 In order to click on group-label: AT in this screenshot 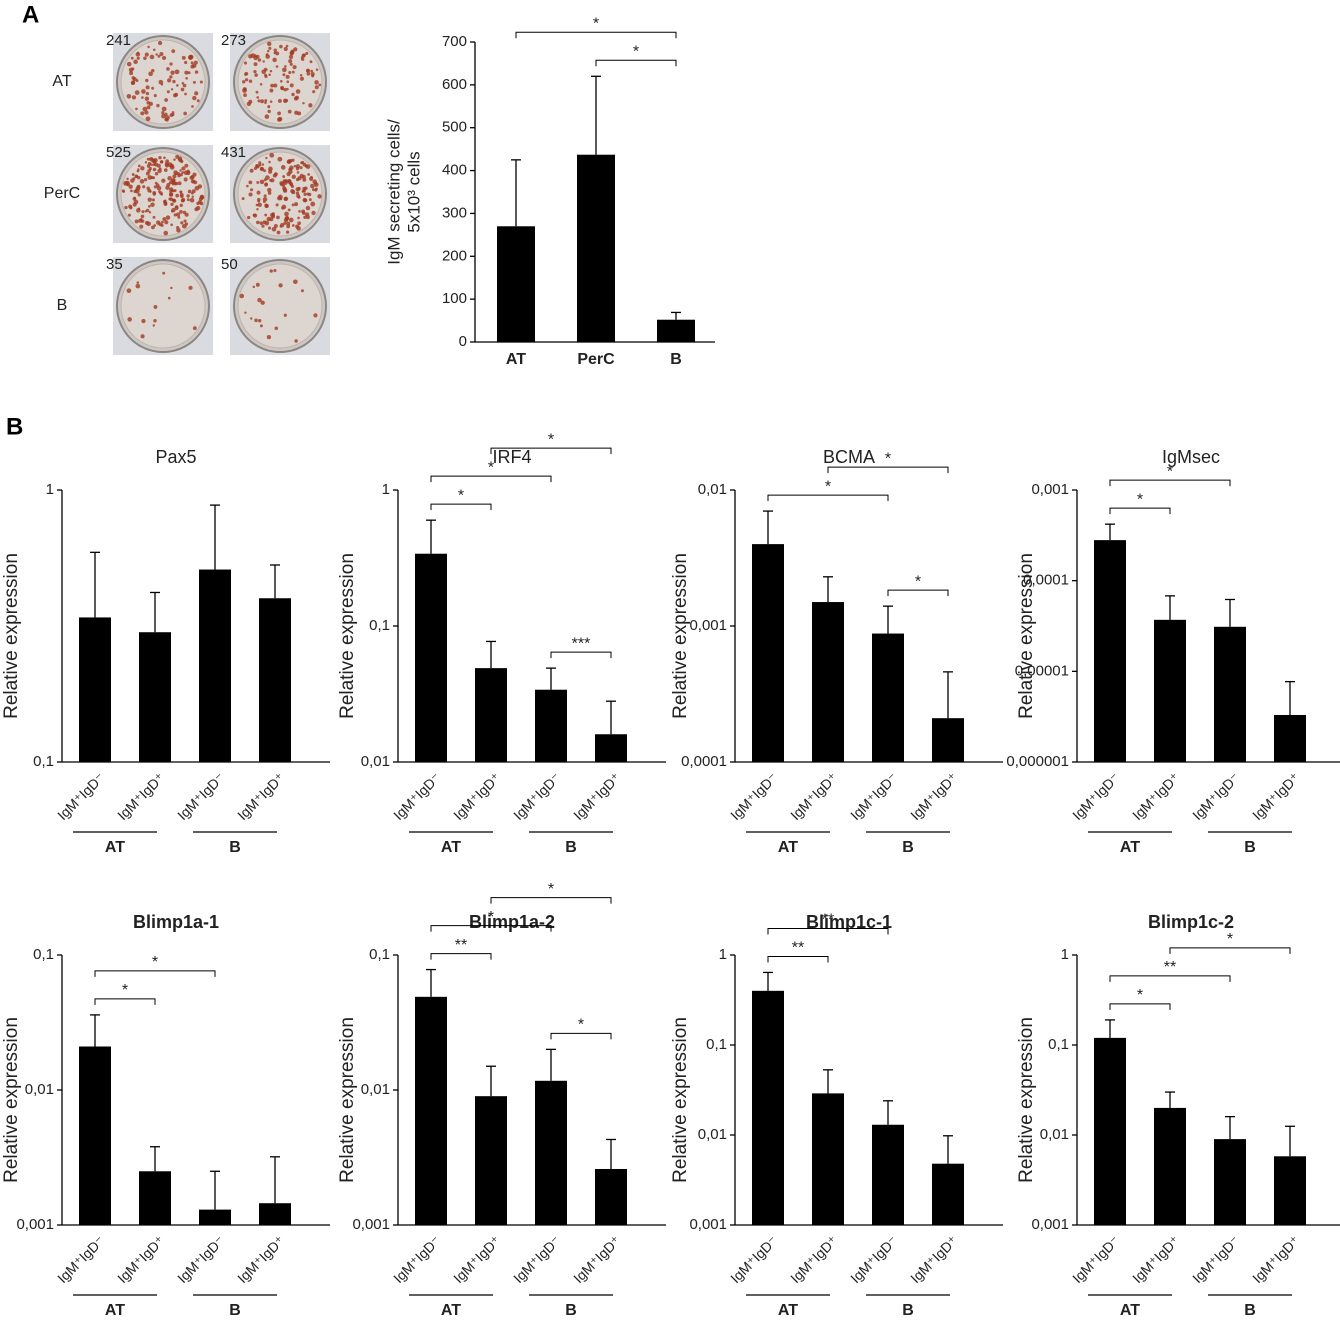, I will do `click(115, 1310)`.